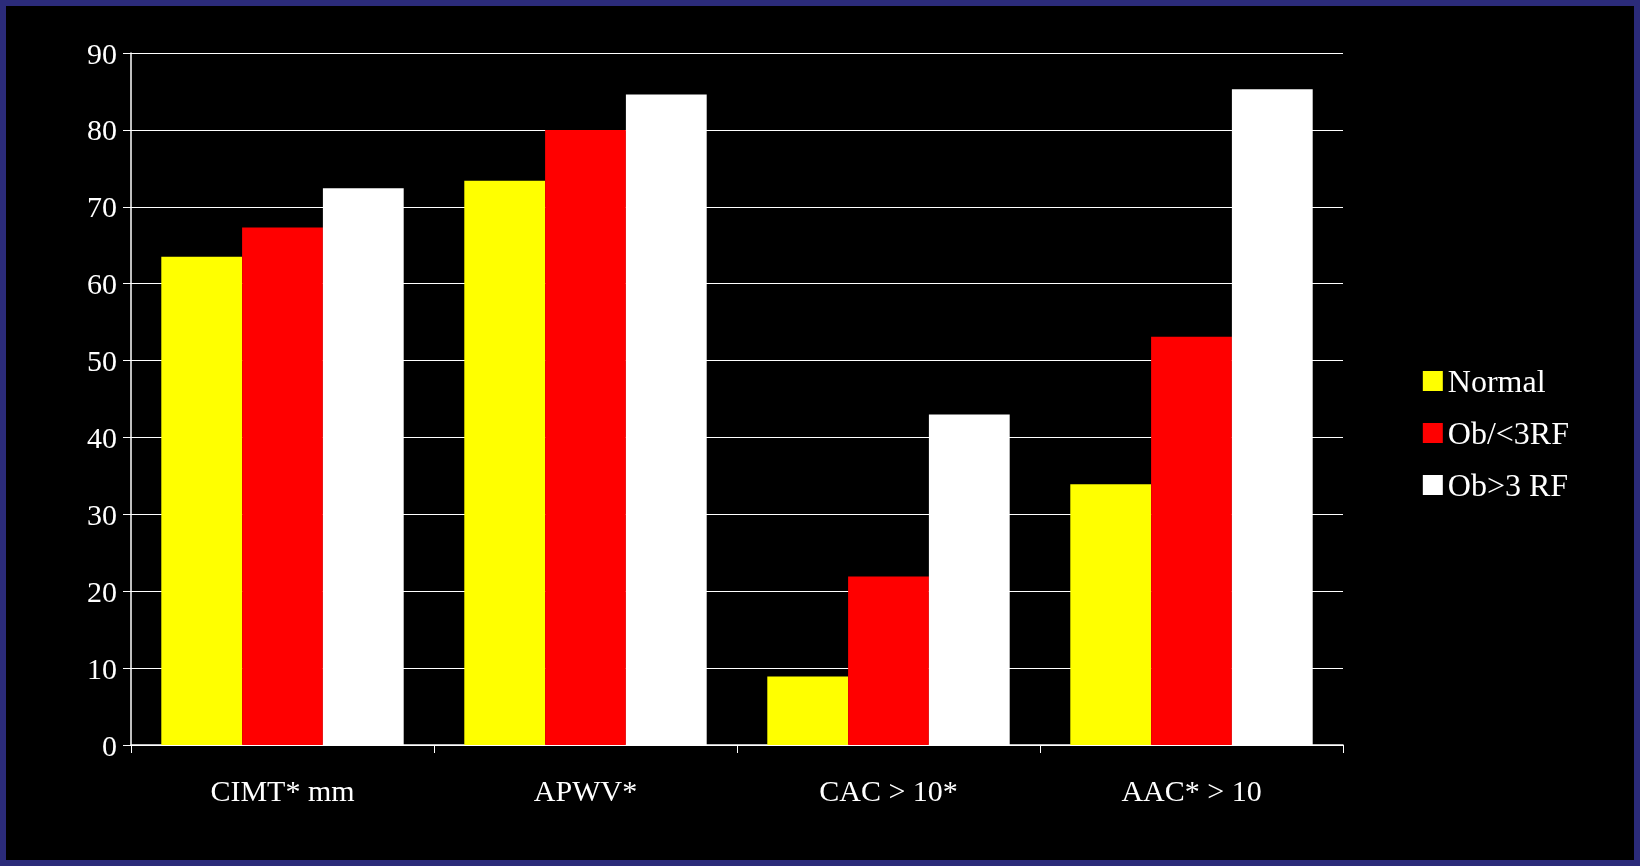 This screenshot has height=866, width=1640. What do you see at coordinates (102, 591) in the screenshot?
I see `y-tick-label: 20` at bounding box center [102, 591].